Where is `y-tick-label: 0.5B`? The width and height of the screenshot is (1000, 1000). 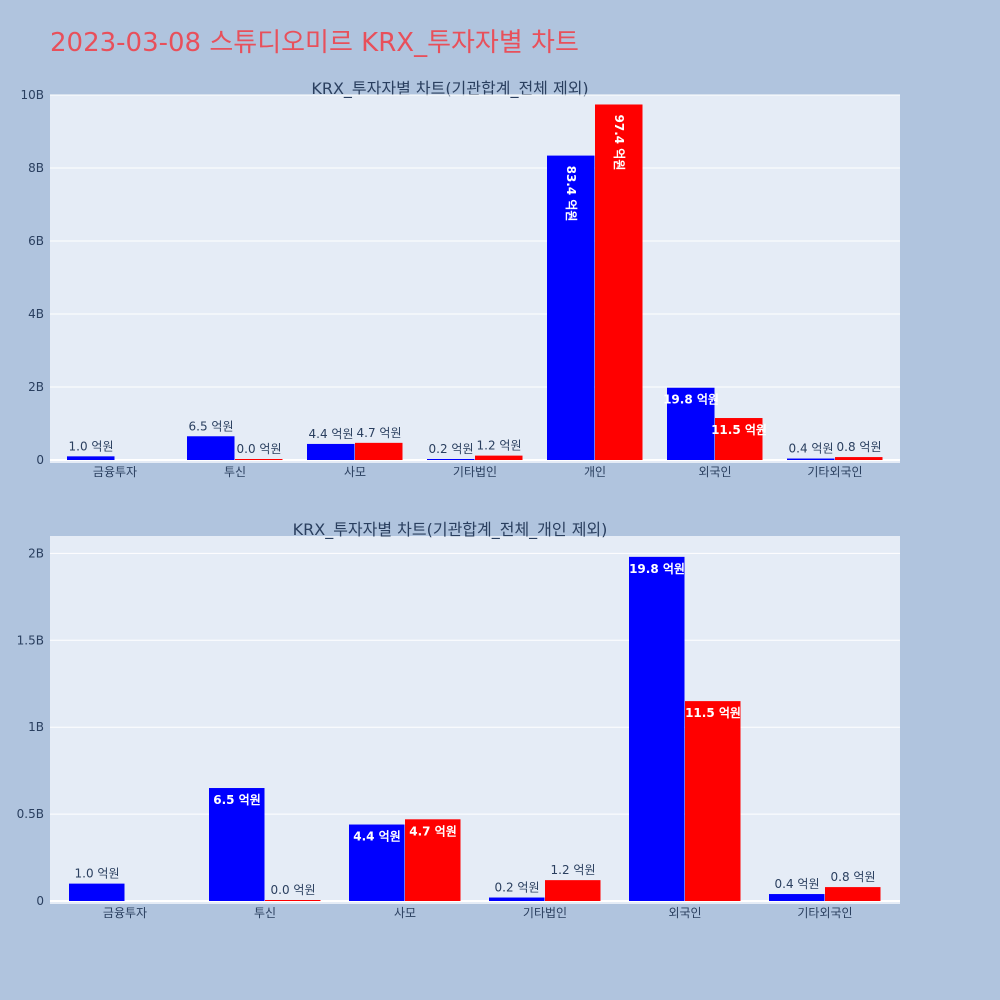
y-tick-label: 0.5B is located at coordinates (30, 814).